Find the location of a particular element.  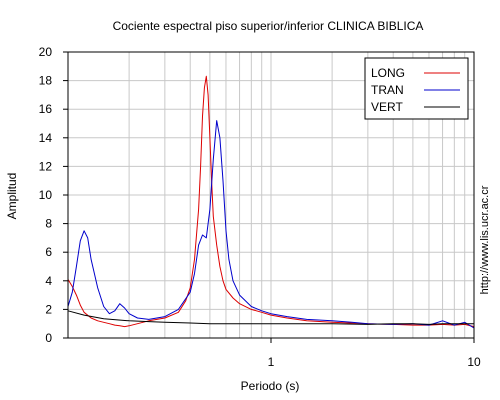

legend-label-vert: VERT is located at coordinates (387, 107).